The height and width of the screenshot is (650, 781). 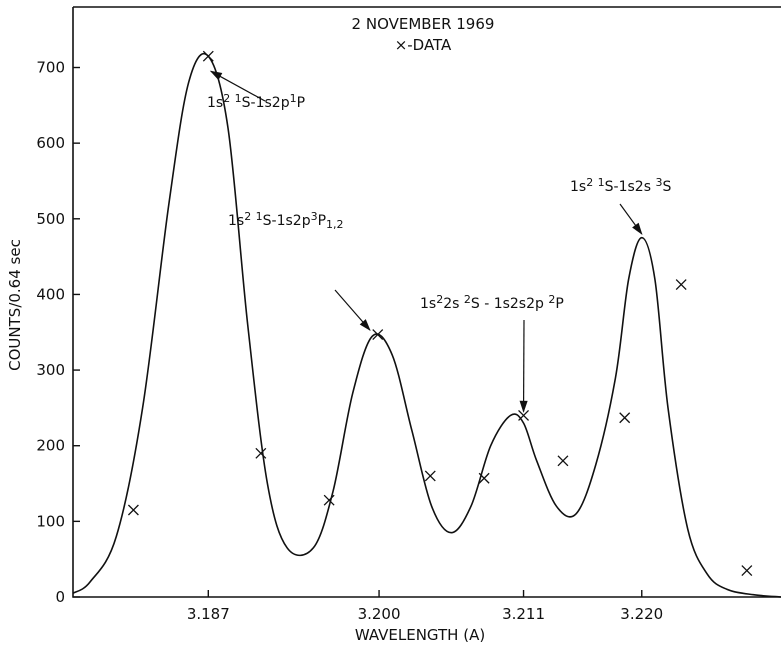 What do you see at coordinates (50, 219) in the screenshot?
I see `y-tick-label: 500` at bounding box center [50, 219].